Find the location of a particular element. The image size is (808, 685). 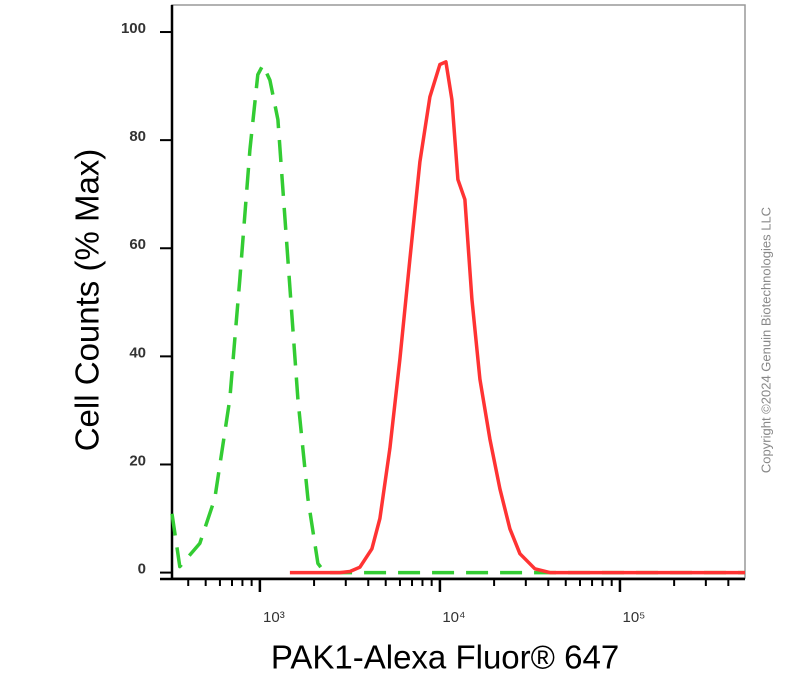

x-axis-label: PAK1-Alexa Fluor® 647 is located at coordinates (445, 657).